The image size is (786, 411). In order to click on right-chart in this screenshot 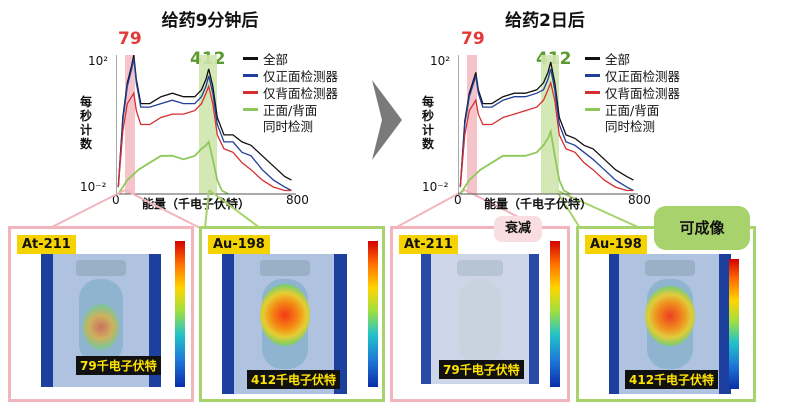, I will do `click(548, 125)`.